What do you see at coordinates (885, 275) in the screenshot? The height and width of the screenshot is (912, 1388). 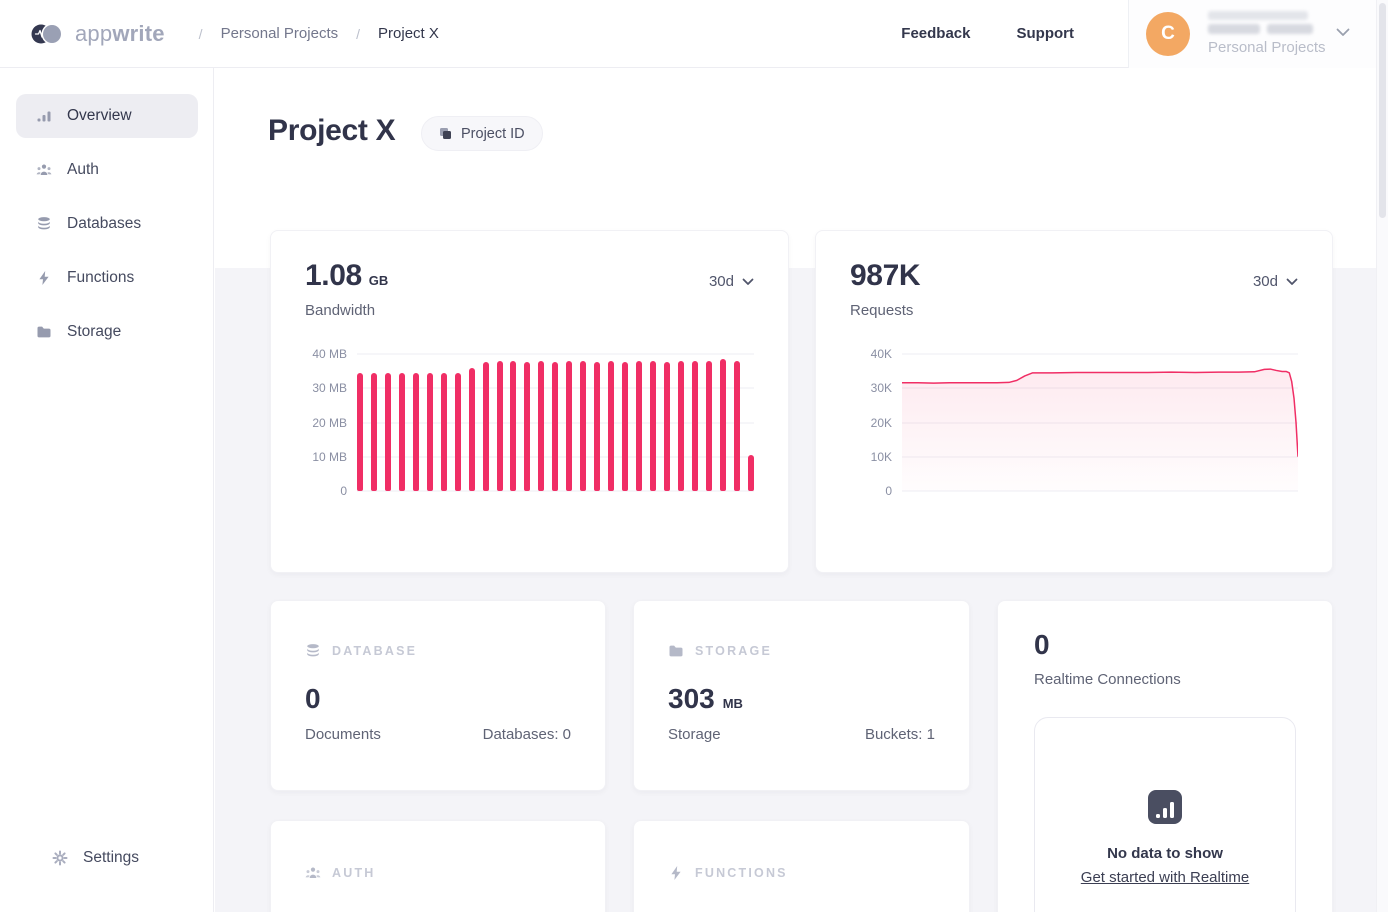 I see `requests-value: 987K` at bounding box center [885, 275].